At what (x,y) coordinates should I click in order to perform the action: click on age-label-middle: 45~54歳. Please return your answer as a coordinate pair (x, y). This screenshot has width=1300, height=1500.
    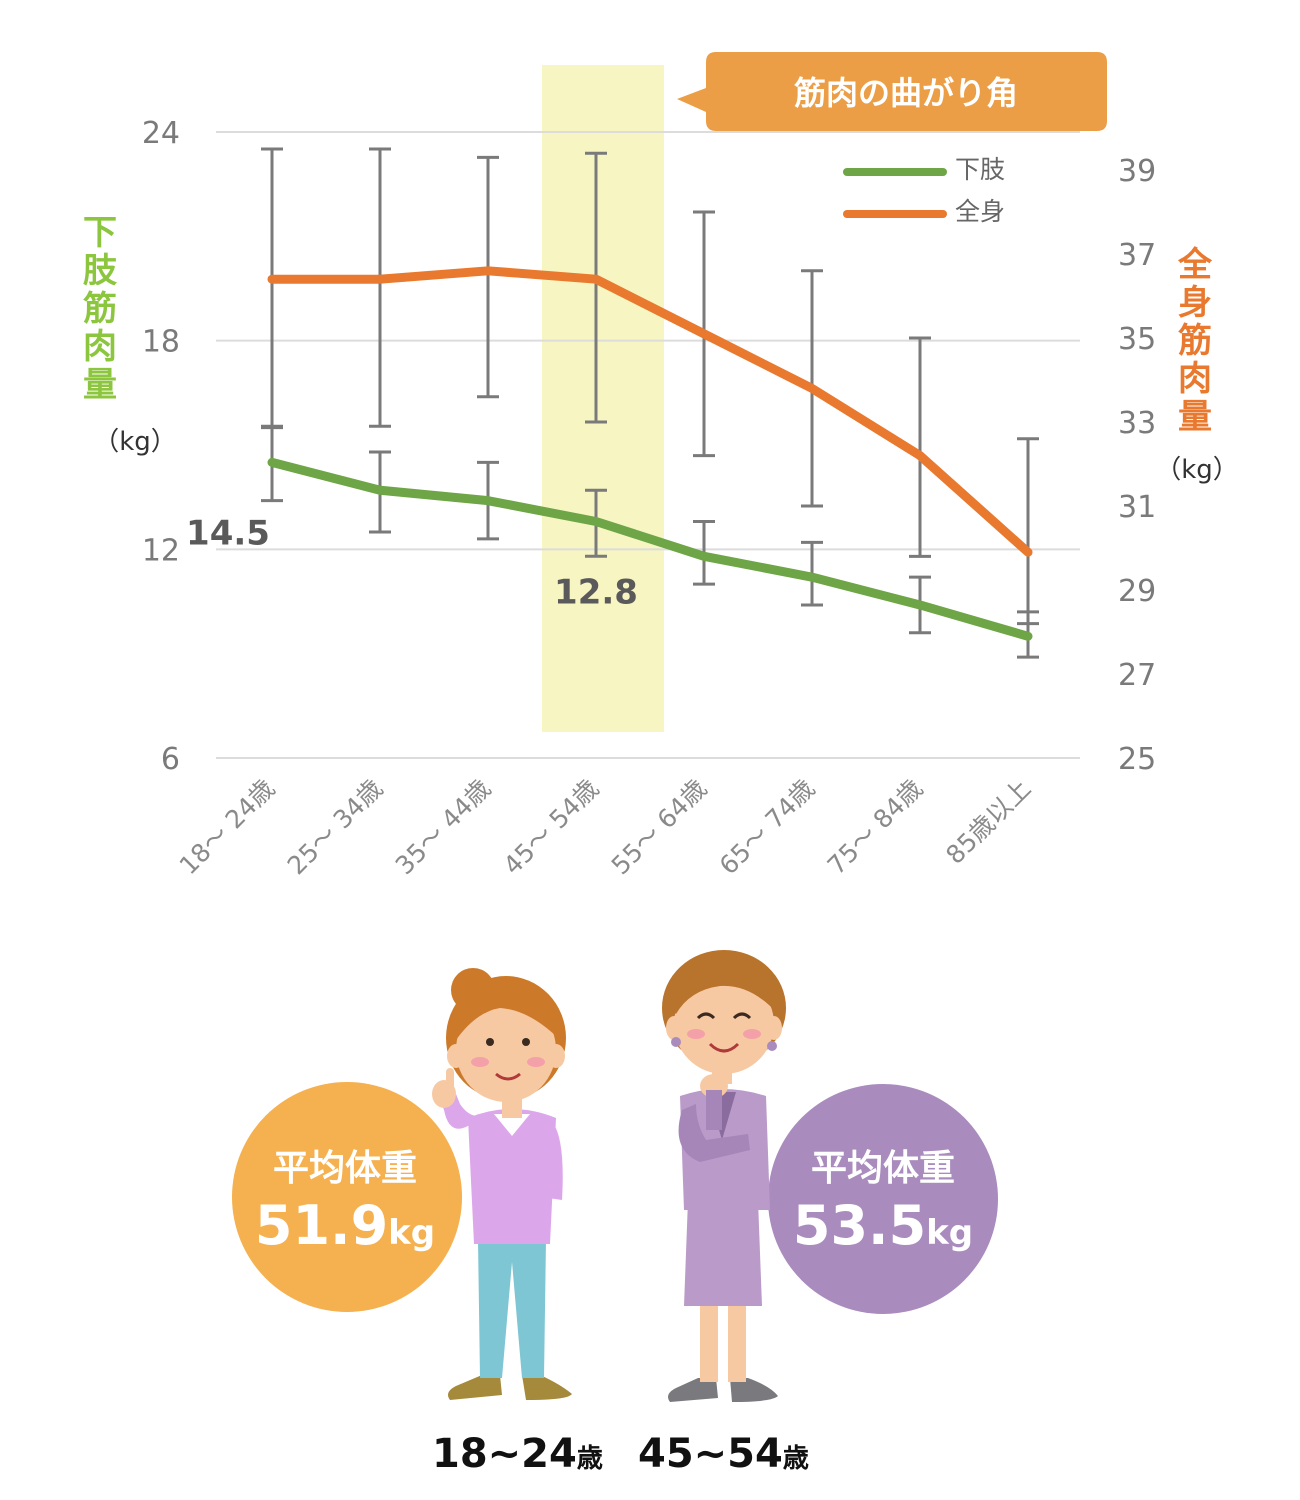
    Looking at the image, I should click on (723, 1454).